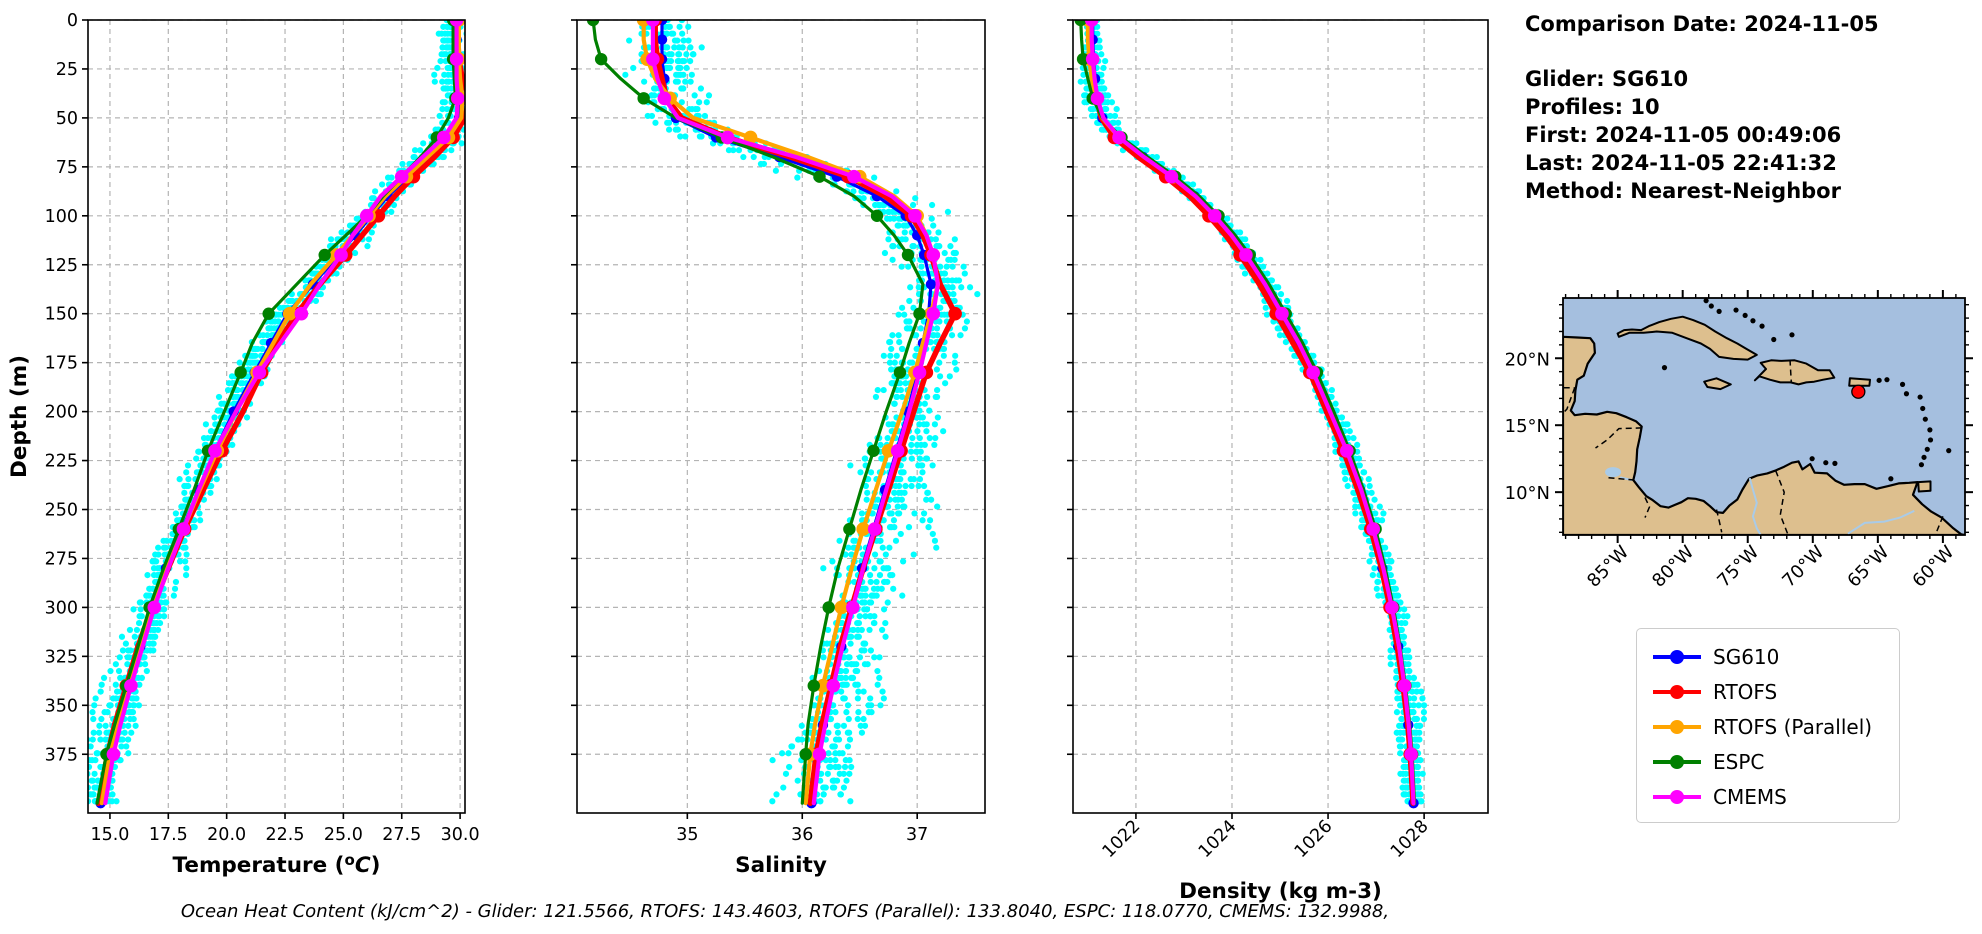 This screenshot has width=1982, height=934. I want to click on glider-name: Glider: SG610, so click(1607, 79).